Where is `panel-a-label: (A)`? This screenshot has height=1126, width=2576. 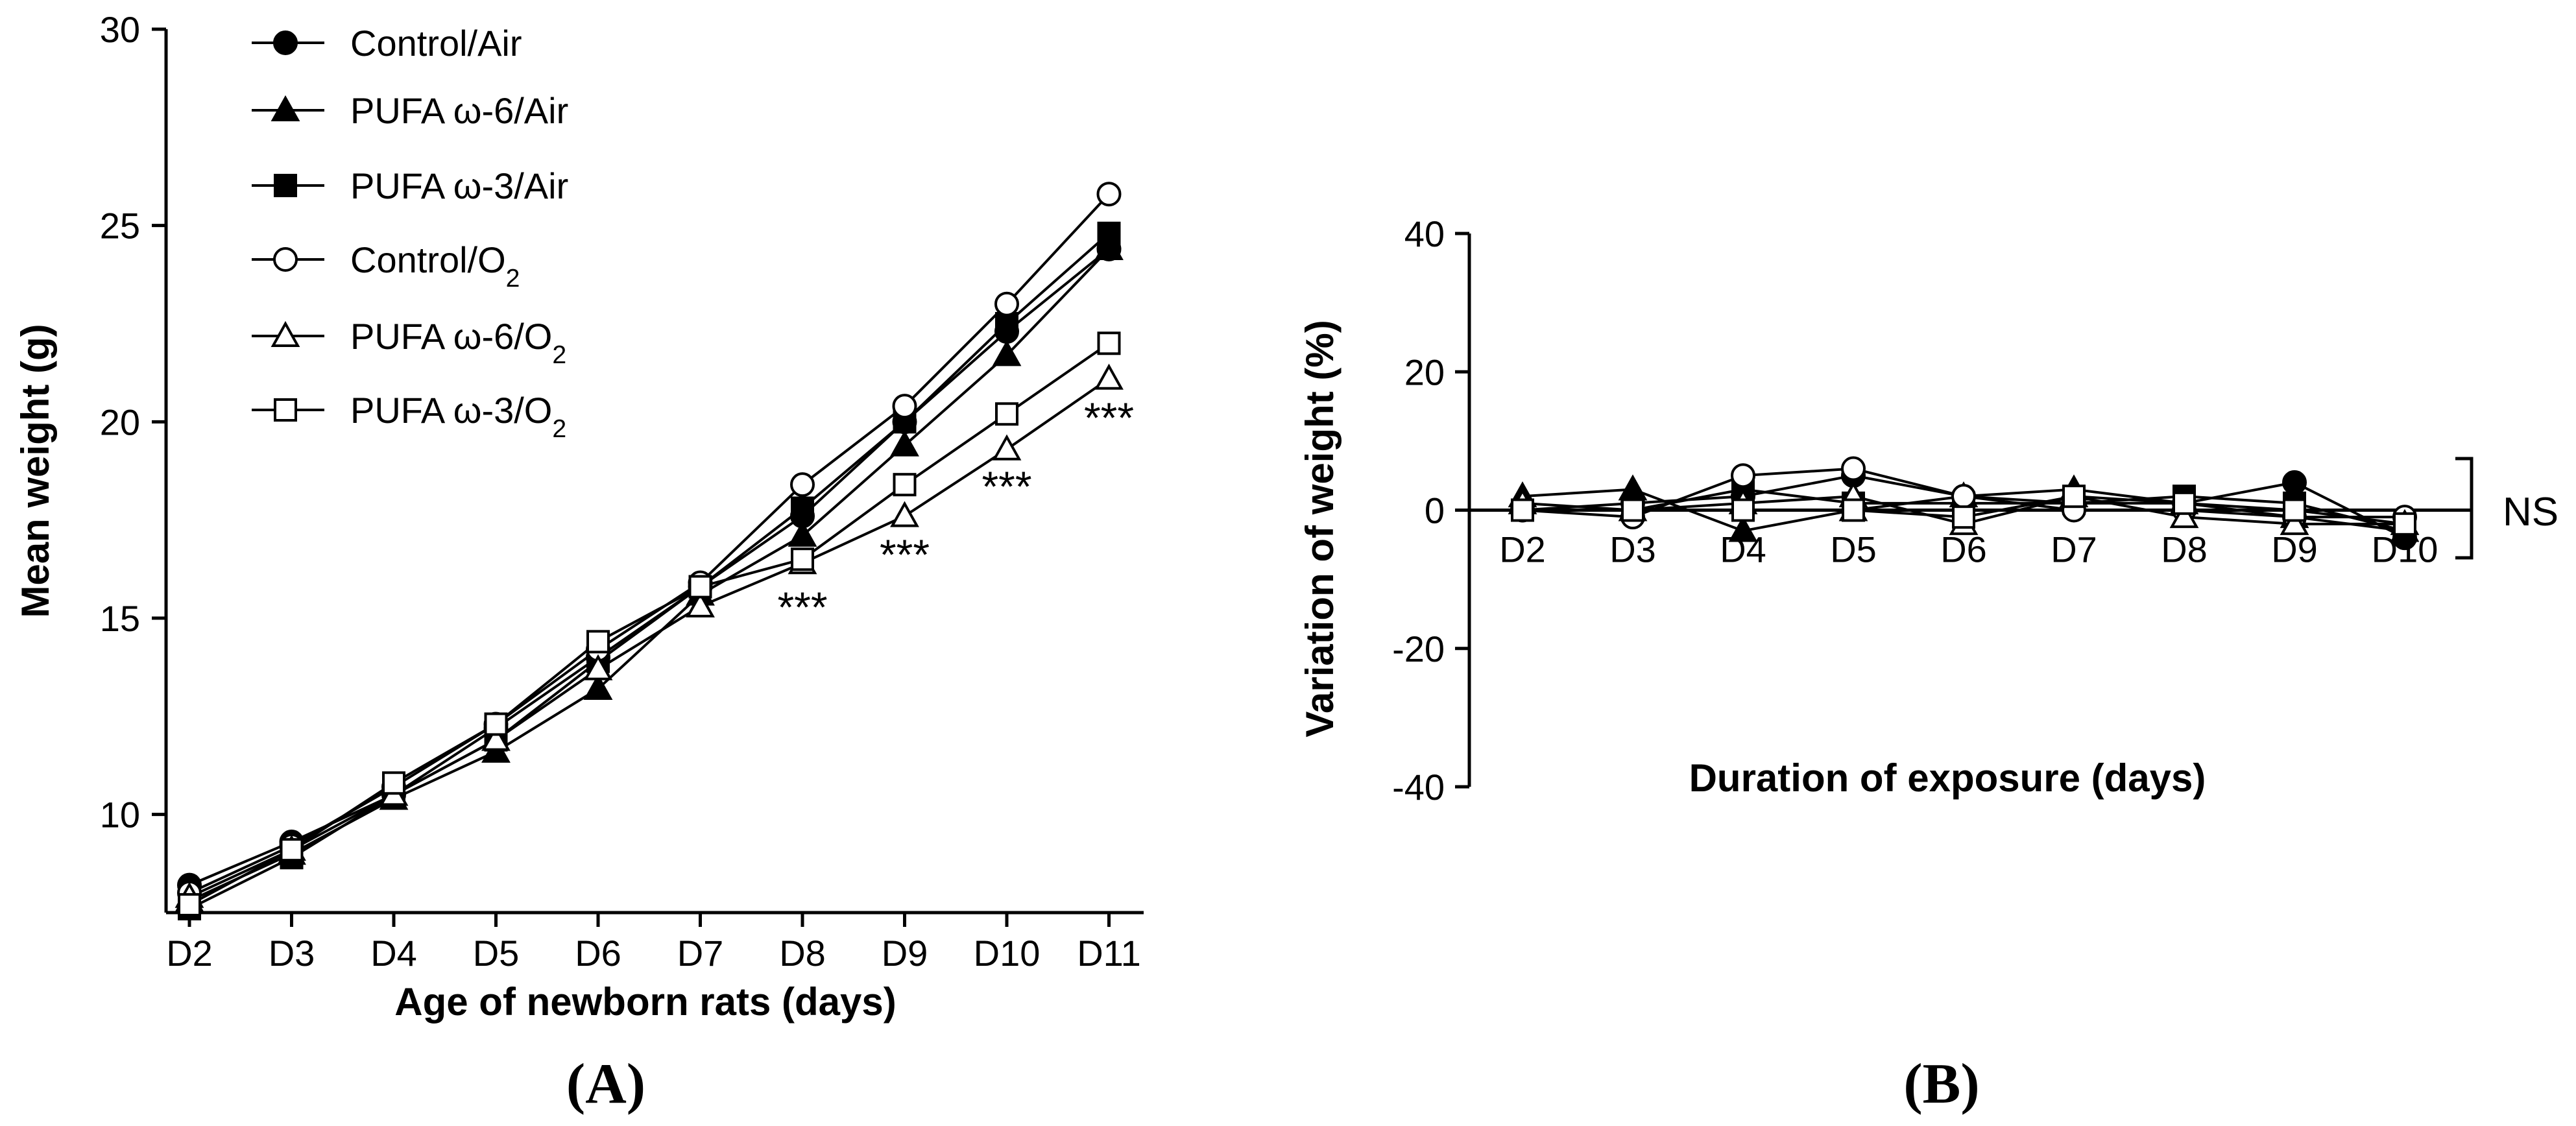 panel-a-label: (A) is located at coordinates (605, 1084).